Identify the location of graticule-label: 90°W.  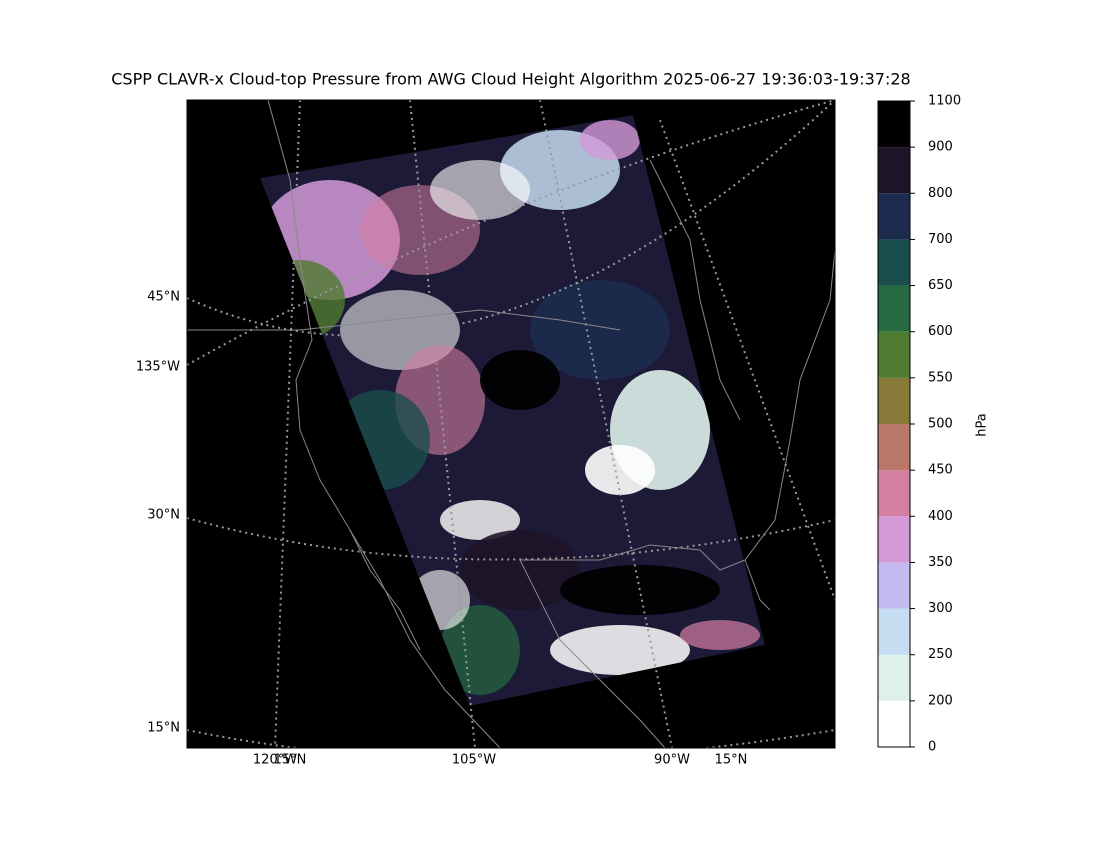
(672, 760).